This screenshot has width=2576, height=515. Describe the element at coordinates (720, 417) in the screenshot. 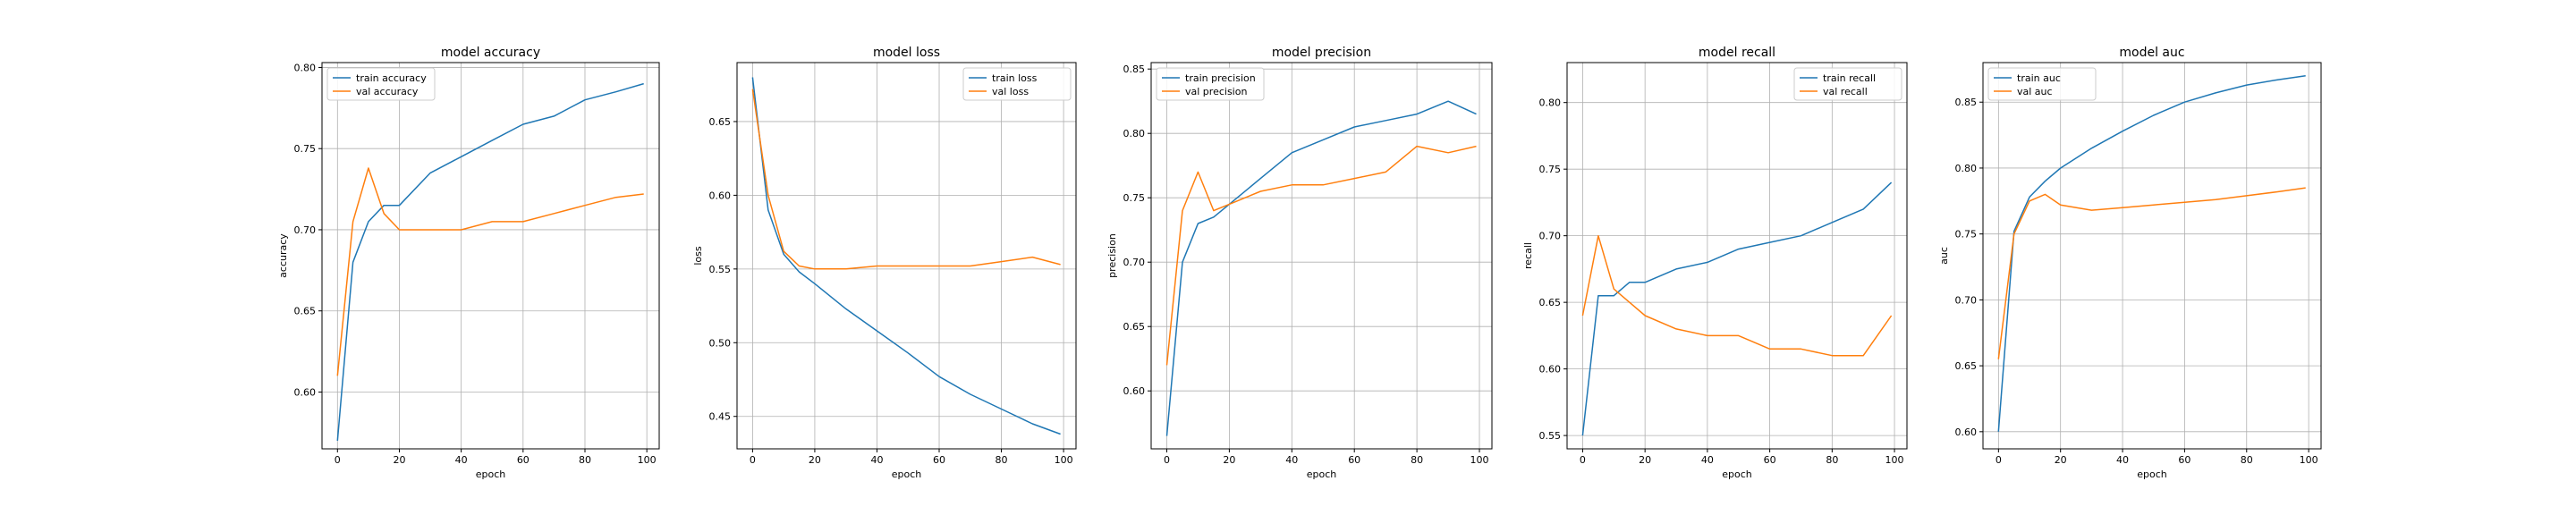

I see `y-tick-label: 0.45` at that location.